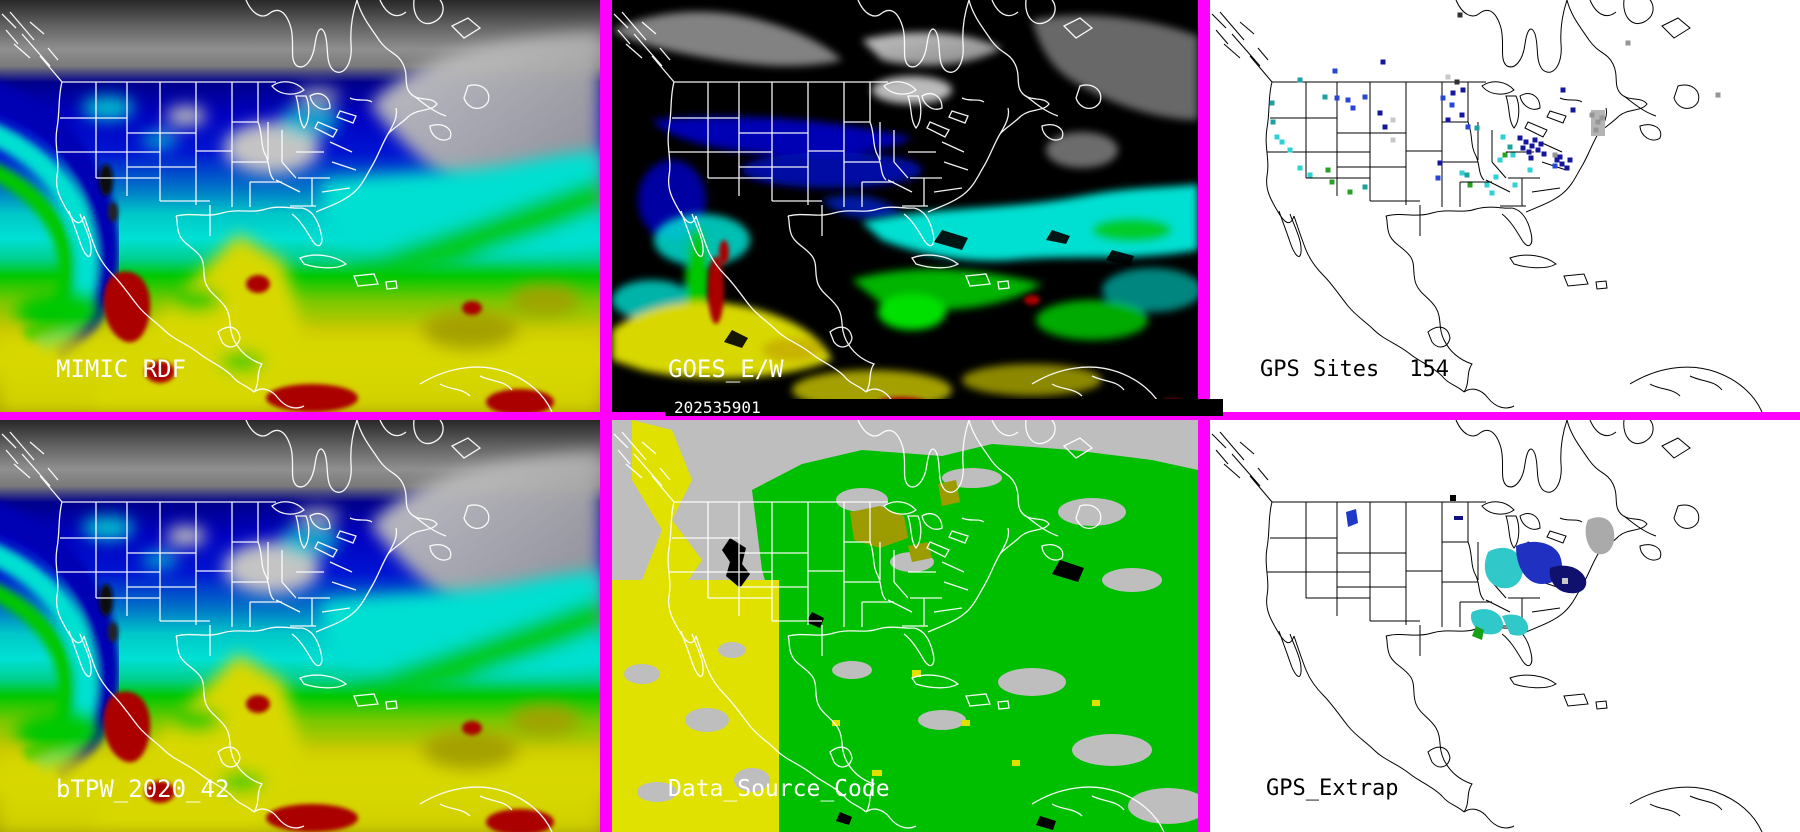  Describe the element at coordinates (779, 789) in the screenshot. I see `data-source-code-label: Data_Source_Code` at that location.